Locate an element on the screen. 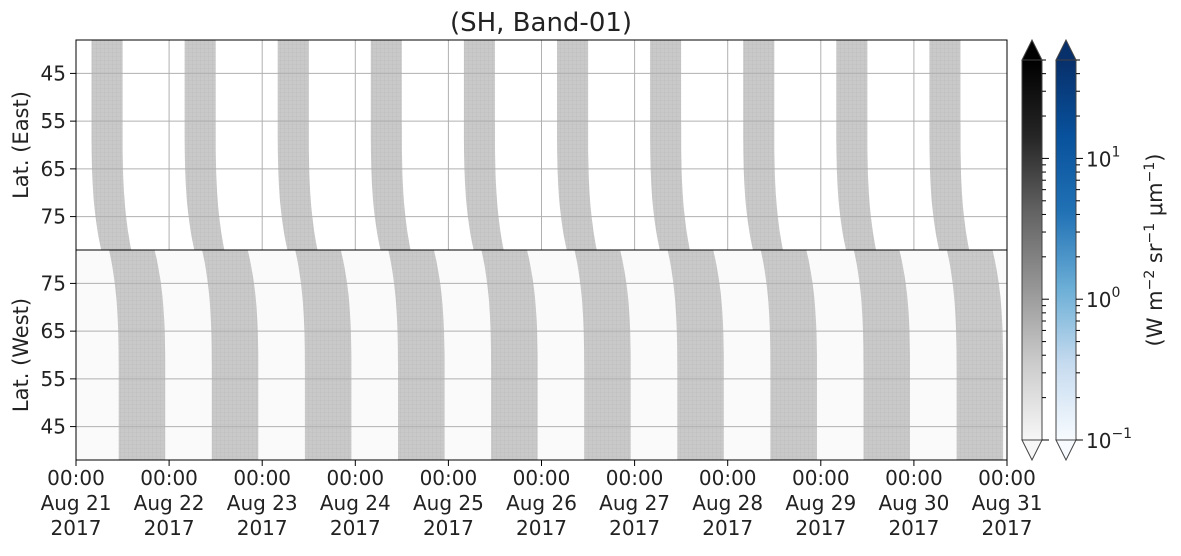 The image size is (1181, 556). colorbar-label-sup3: −1 is located at coordinates (1150, 172).